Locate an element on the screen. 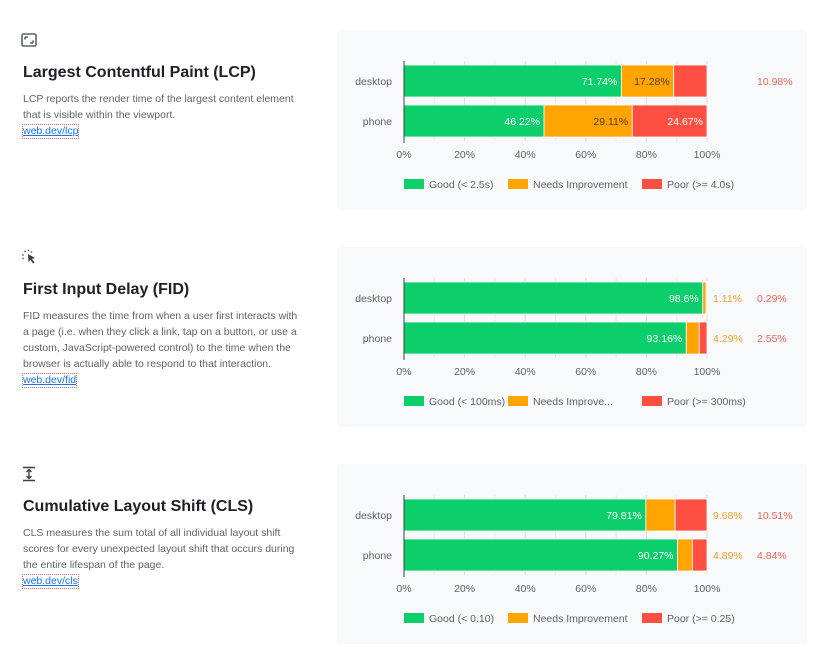  data-label-good: 46.22% is located at coordinates (522, 122).